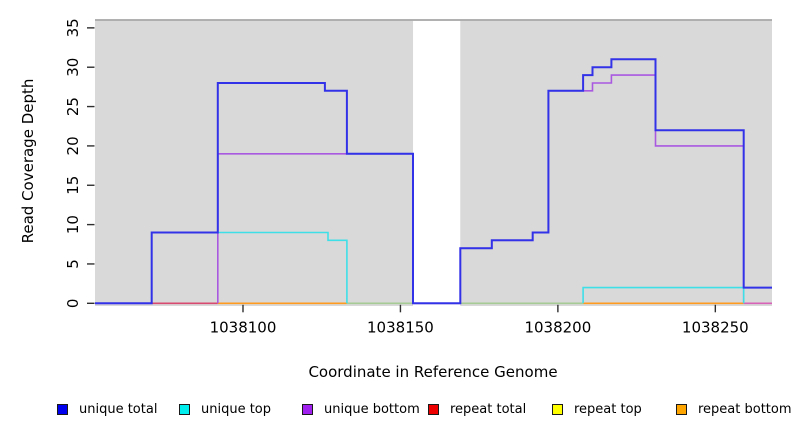  Describe the element at coordinates (243, 327) in the screenshot. I see `x-tick-label: 1038100` at that location.